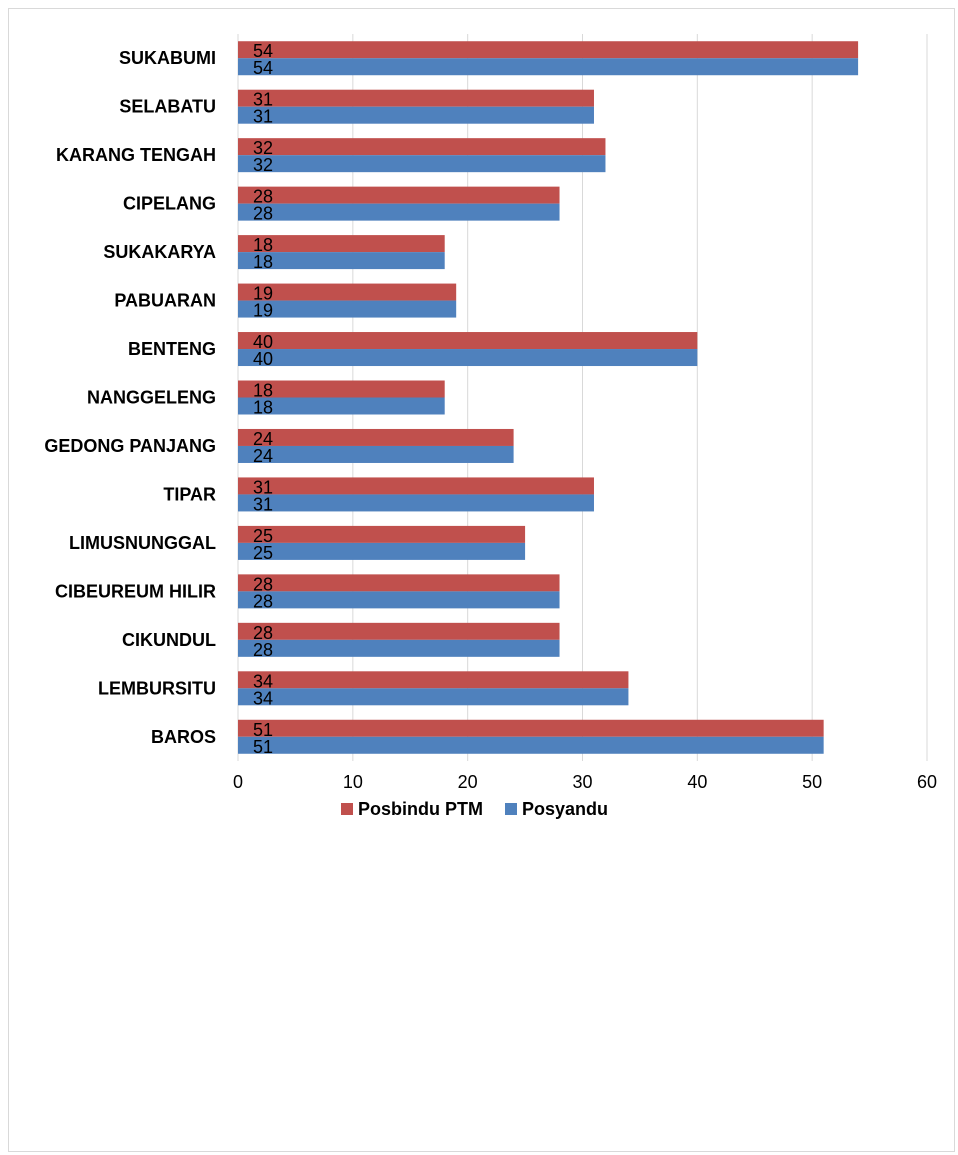 This screenshot has height=1155, width=958. Describe the element at coordinates (433, 697) in the screenshot. I see `bar-posyandu-lembursitu` at that location.